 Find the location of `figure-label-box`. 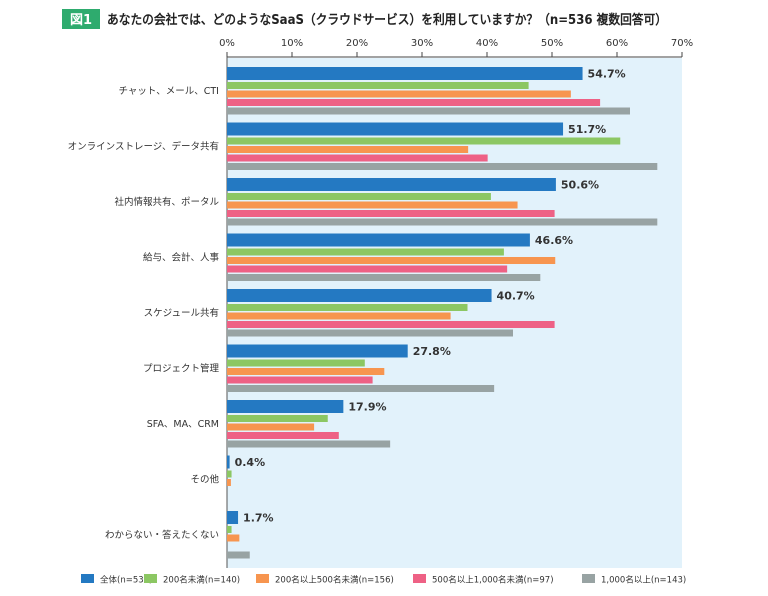

figure-label-box is located at coordinates (81, 19).